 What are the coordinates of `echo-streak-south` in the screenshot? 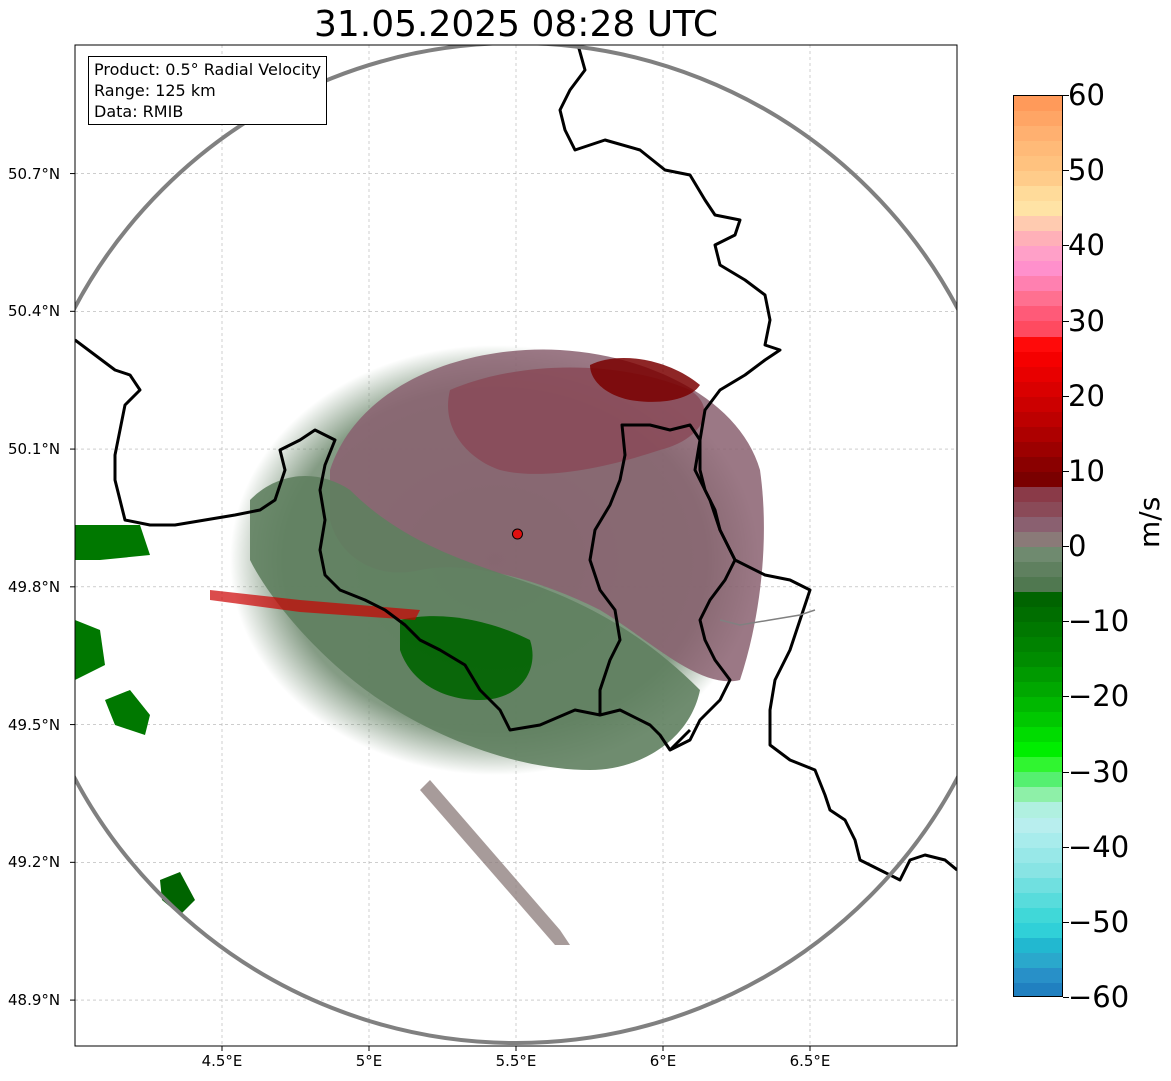 It's located at (495, 862).